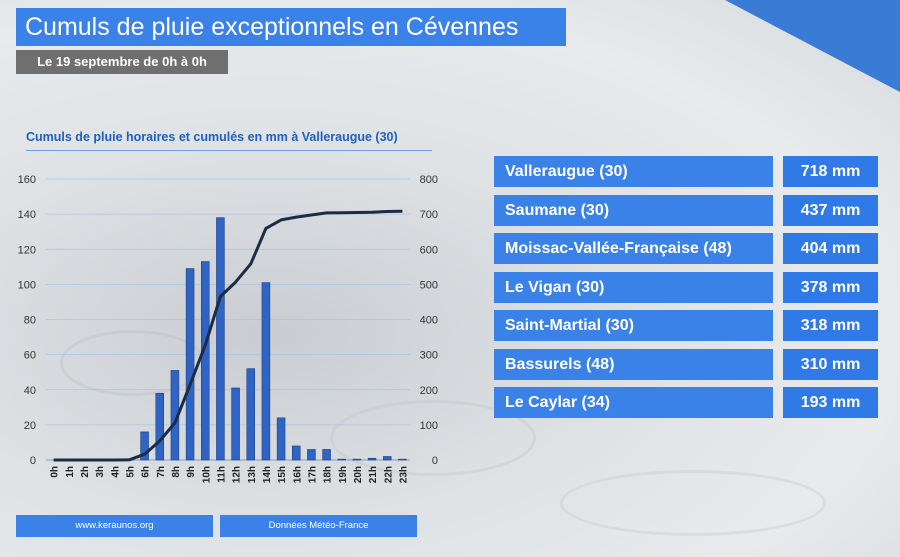 The image size is (900, 557). Describe the element at coordinates (373, 474) in the screenshot. I see `x-tick-label: 21h` at that location.